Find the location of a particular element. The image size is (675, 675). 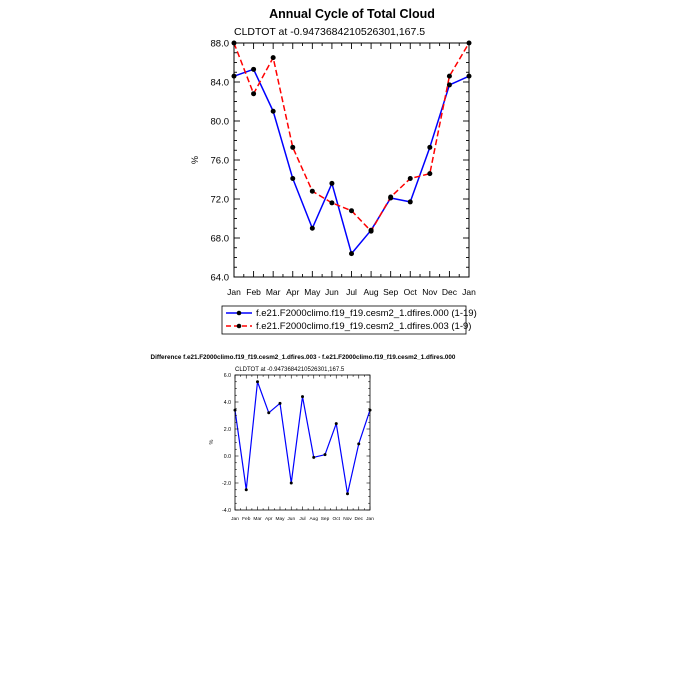

y-tick-label: 6.0 is located at coordinates (227, 376).